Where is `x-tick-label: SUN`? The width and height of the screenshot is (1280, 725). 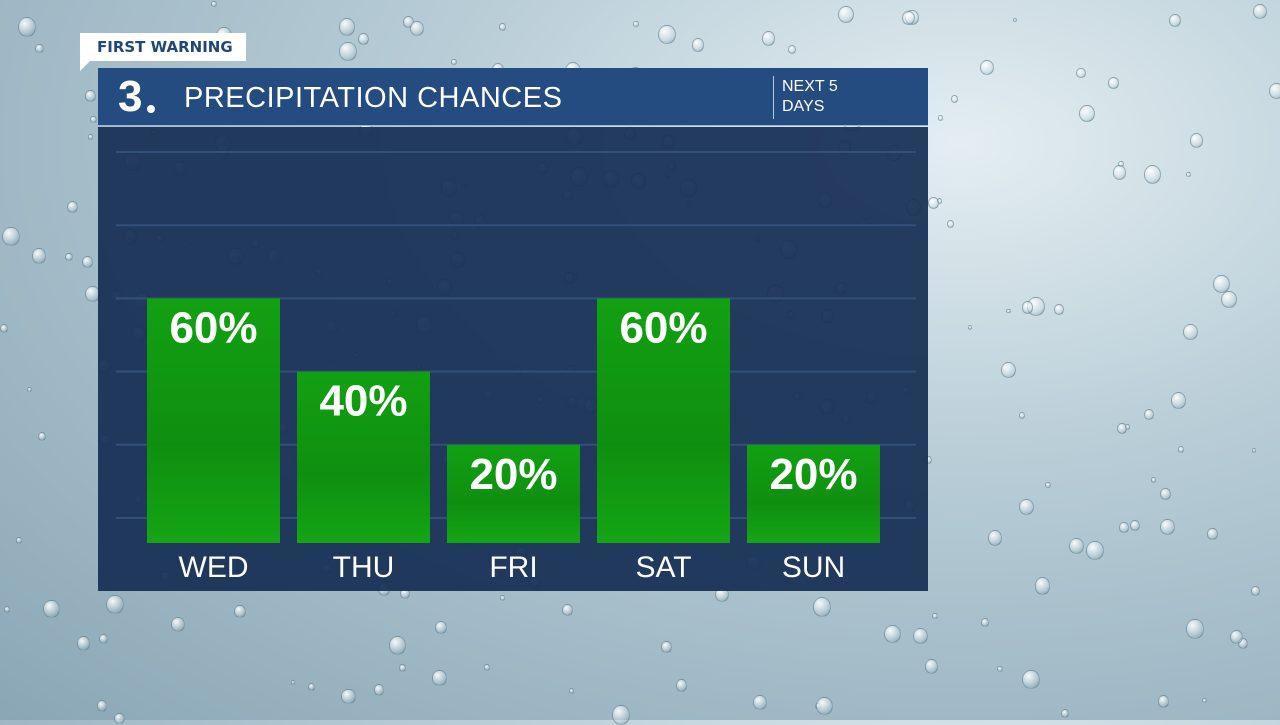
x-tick-label: SUN is located at coordinates (813, 567).